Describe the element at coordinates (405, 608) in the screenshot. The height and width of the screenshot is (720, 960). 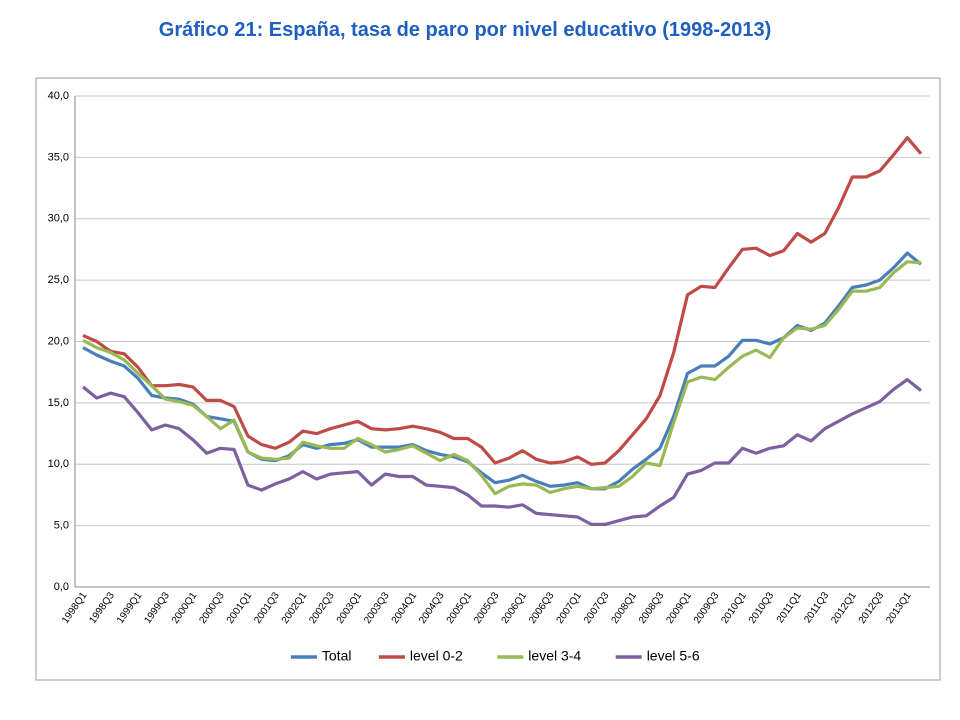
I see `x-tick-label: 2004Q1` at that location.